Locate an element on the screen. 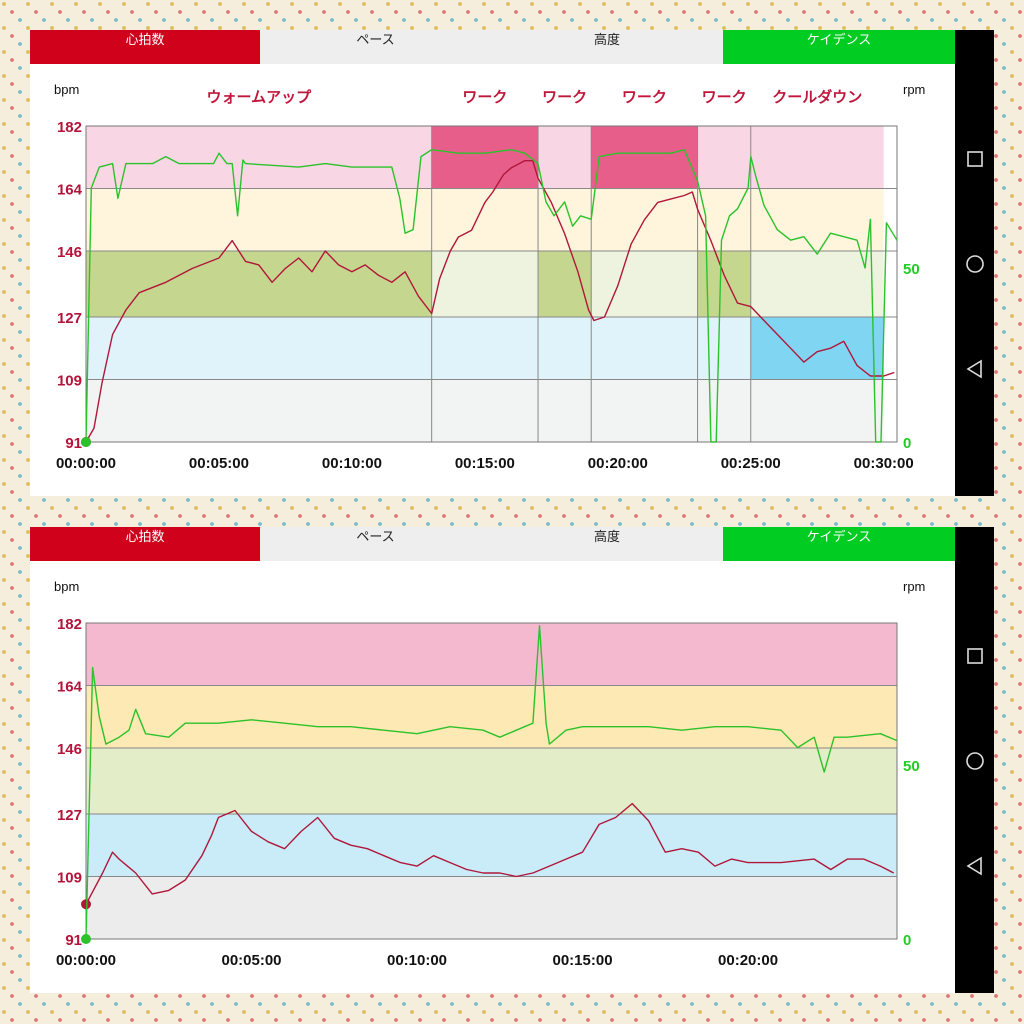  time-tick-label: 00:25:00 is located at coordinates (751, 463).